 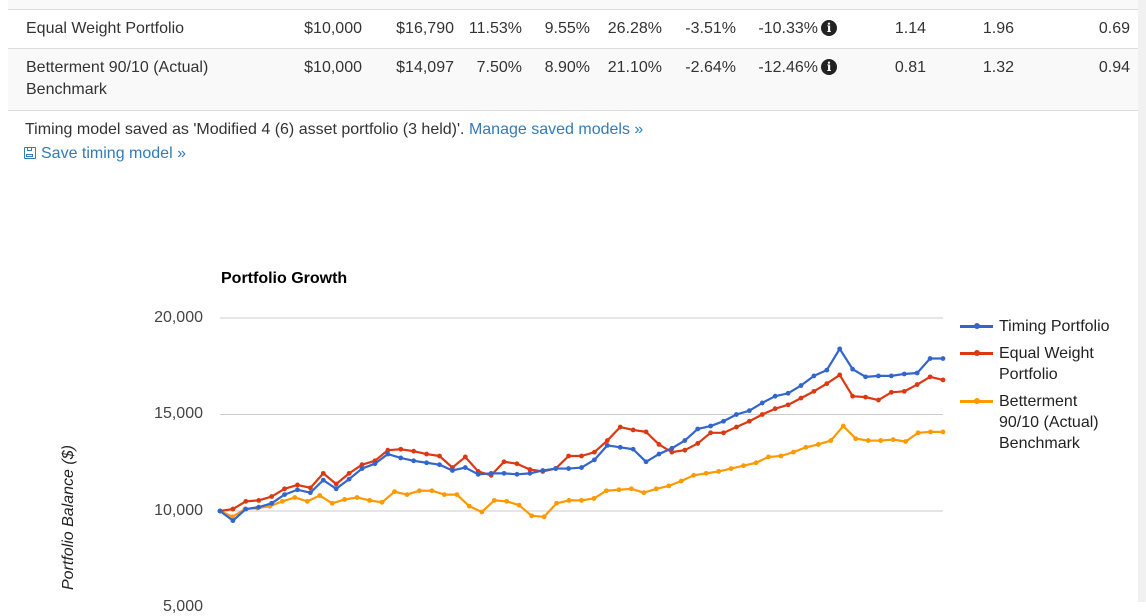 I want to click on legend-item-timing-portfolio: Timing Portfolio, so click(x=1044, y=326).